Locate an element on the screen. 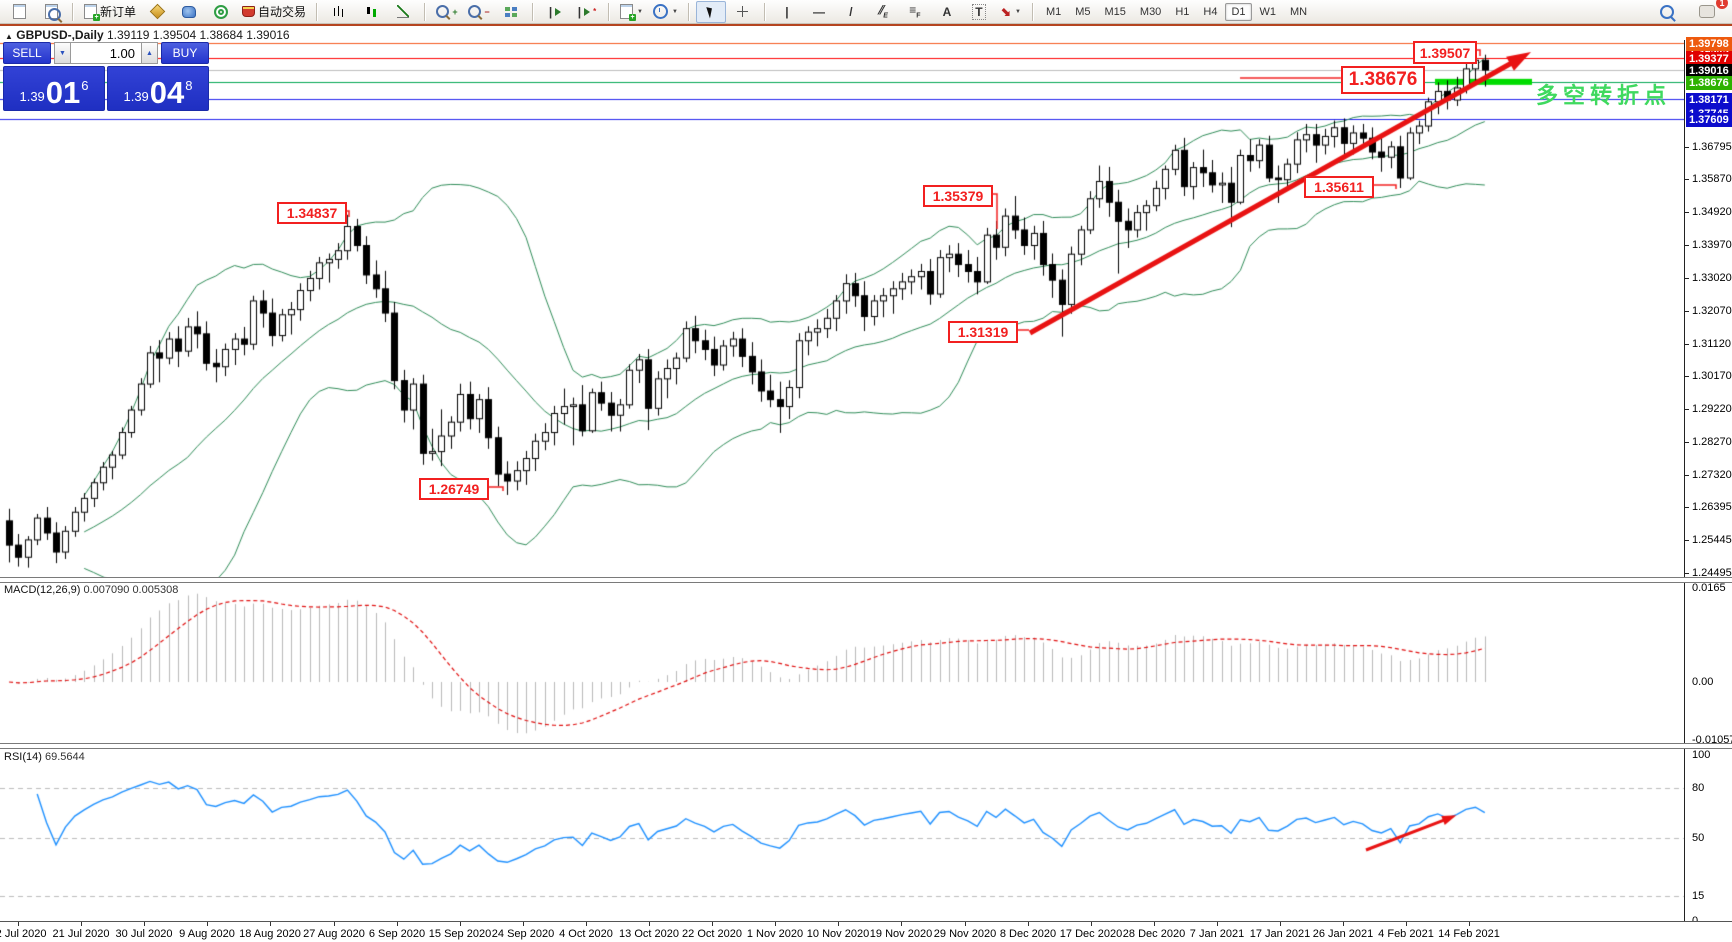 The height and width of the screenshot is (942, 1732). new-order-button: + 新订单 is located at coordinates (110, 12).